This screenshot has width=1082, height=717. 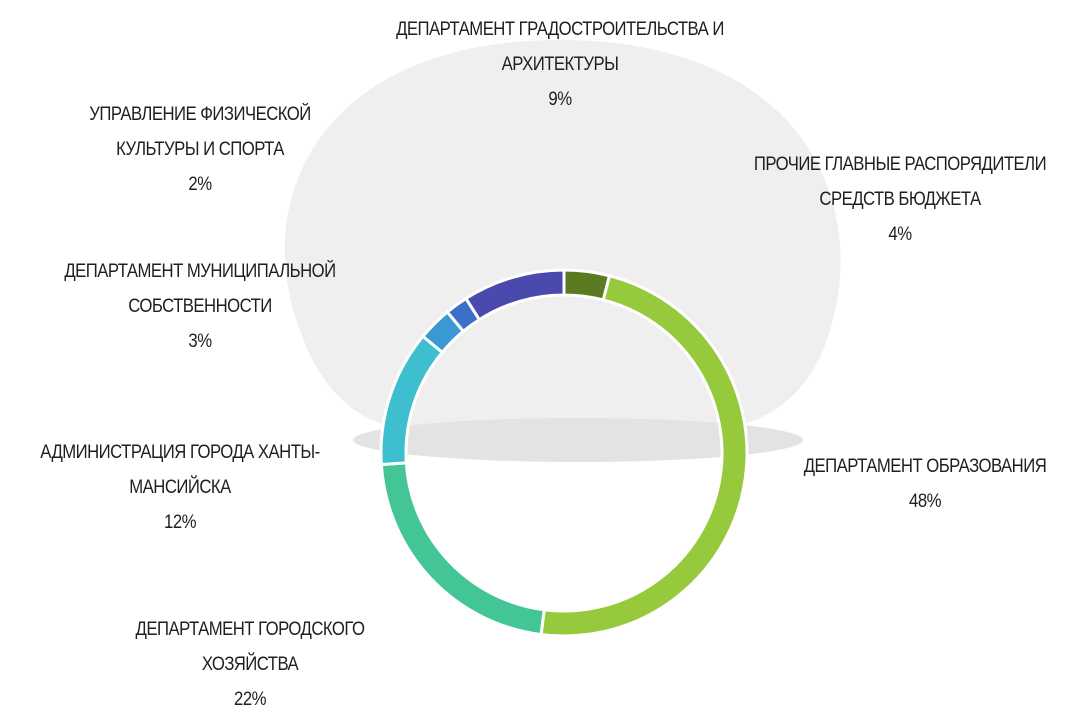 What do you see at coordinates (250, 699) in the screenshot?
I see `value-label: 22%` at bounding box center [250, 699].